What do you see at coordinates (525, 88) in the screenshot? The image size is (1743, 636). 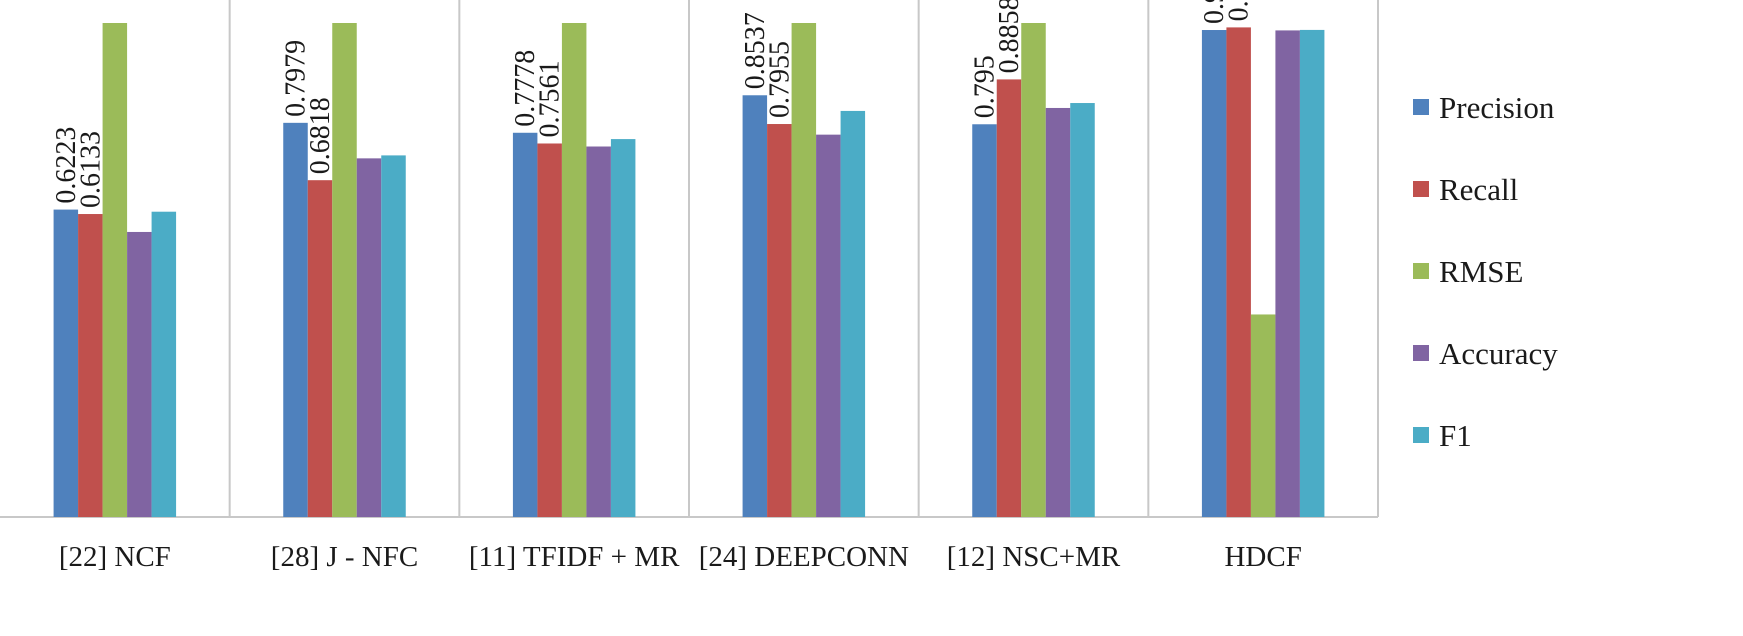 I see `data-label-precision: 0.7778` at bounding box center [525, 88].